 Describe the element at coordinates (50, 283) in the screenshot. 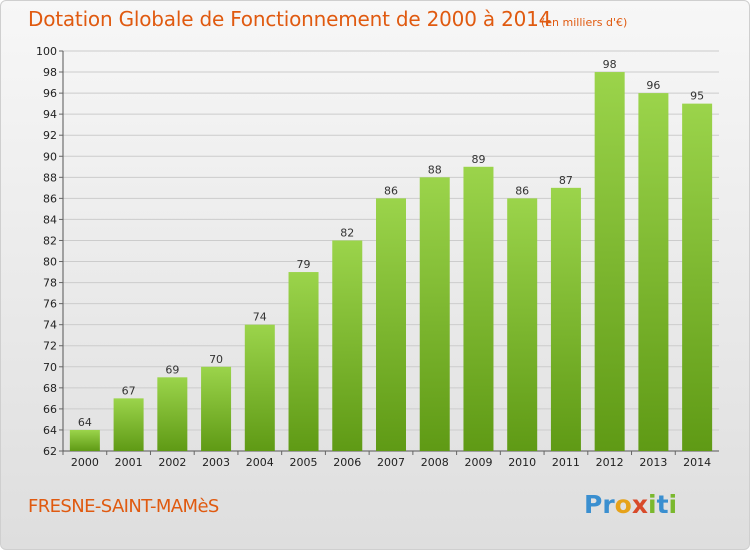

I see `y-tick-label: 78` at that location.